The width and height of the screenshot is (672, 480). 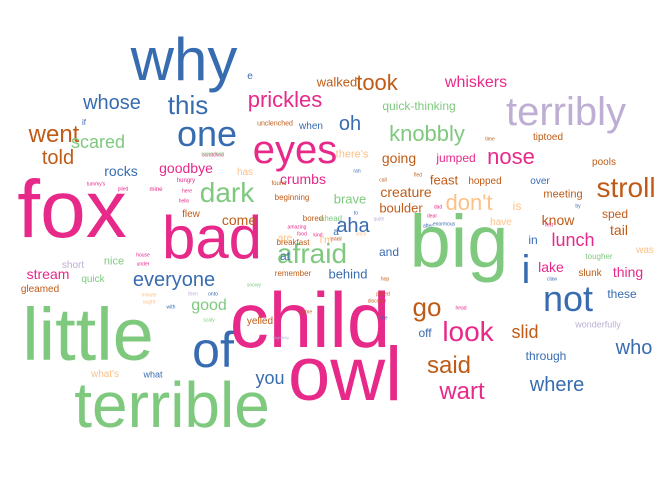 What do you see at coordinates (427, 133) in the screenshot?
I see `word-knobbly: knobbly` at bounding box center [427, 133].